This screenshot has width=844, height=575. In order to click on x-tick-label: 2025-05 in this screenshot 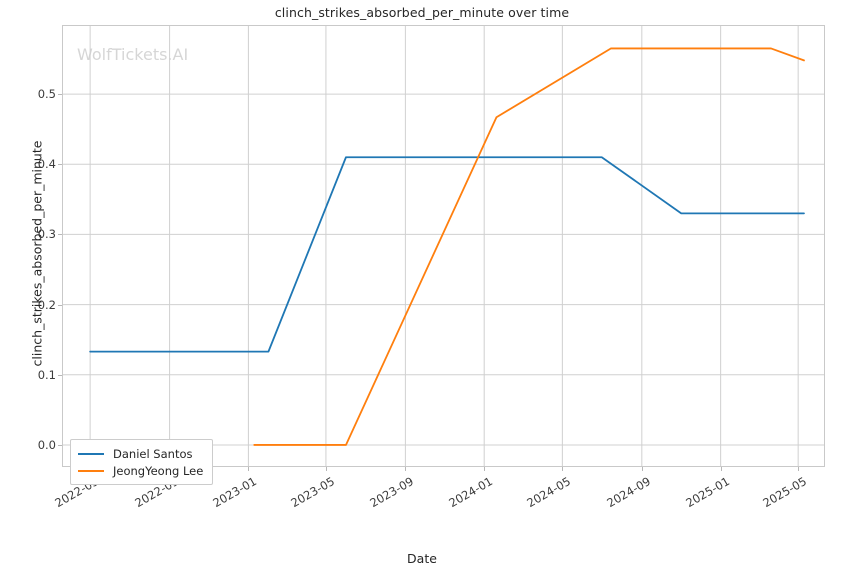, I will do `click(785, 492)`.